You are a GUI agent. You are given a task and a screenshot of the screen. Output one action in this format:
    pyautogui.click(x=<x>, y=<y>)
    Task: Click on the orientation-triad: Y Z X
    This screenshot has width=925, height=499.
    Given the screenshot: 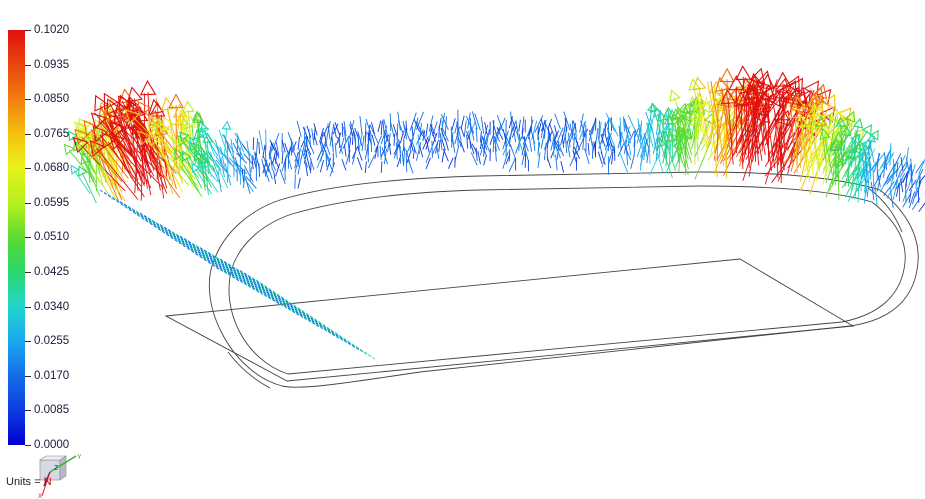 What is the action you would take?
    pyautogui.click(x=61, y=475)
    